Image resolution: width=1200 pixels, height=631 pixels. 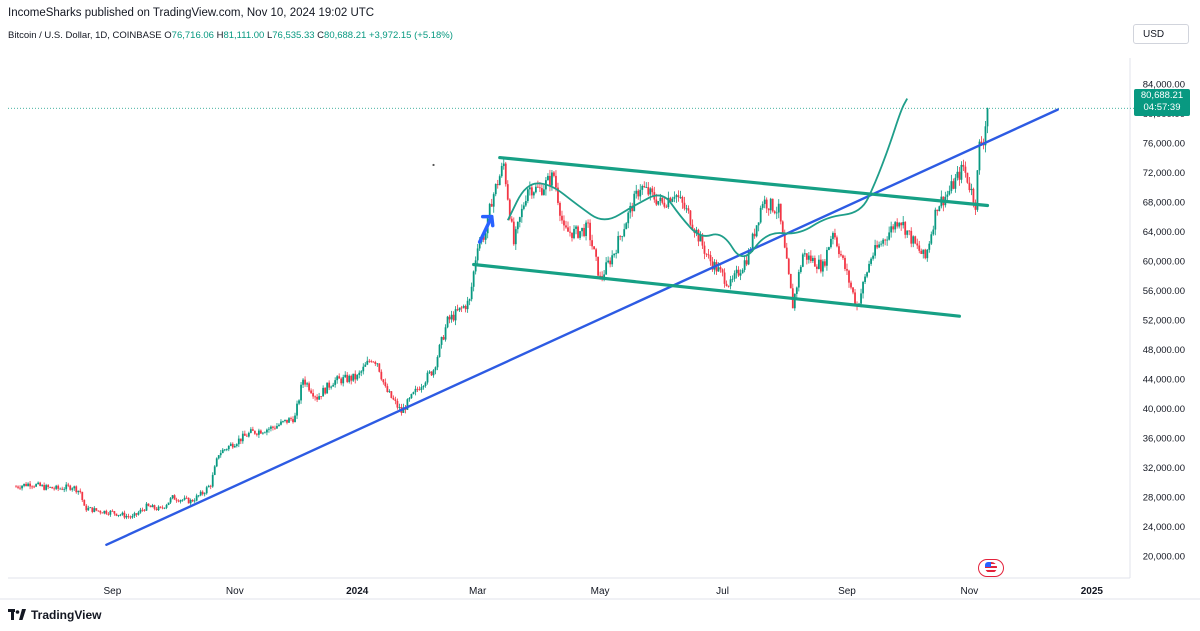 I want to click on currency-selector: USD, so click(x=1161, y=34).